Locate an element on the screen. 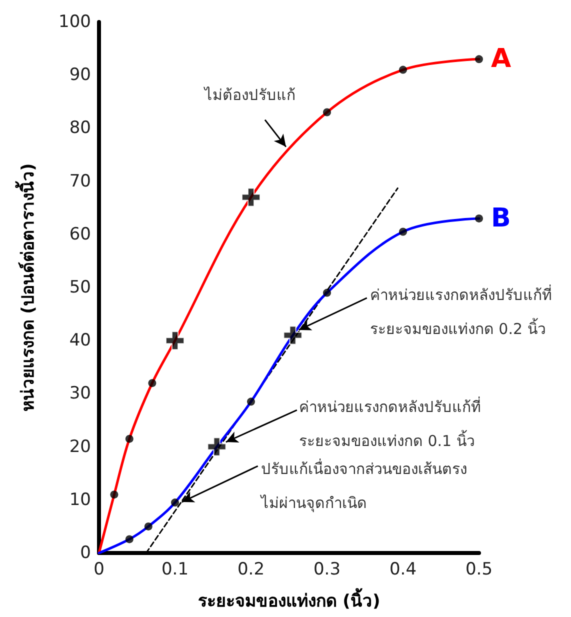 Image resolution: width=571 pixels, height=617 pixels. y-tick-label: 10 is located at coordinates (80, 500).